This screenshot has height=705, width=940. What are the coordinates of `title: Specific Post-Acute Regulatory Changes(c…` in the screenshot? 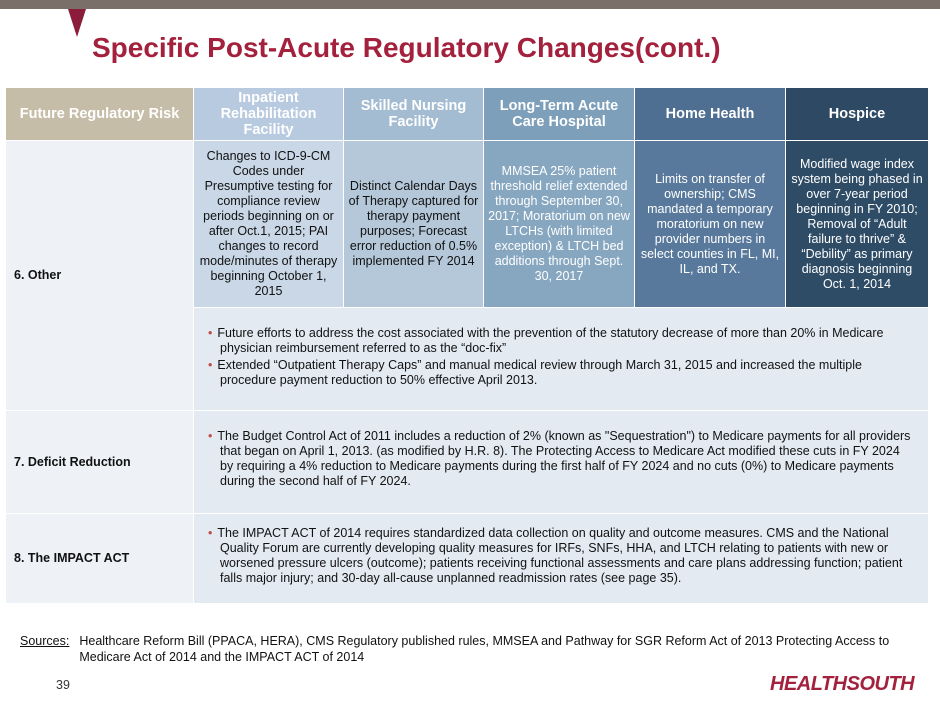 It's located at (406, 47).